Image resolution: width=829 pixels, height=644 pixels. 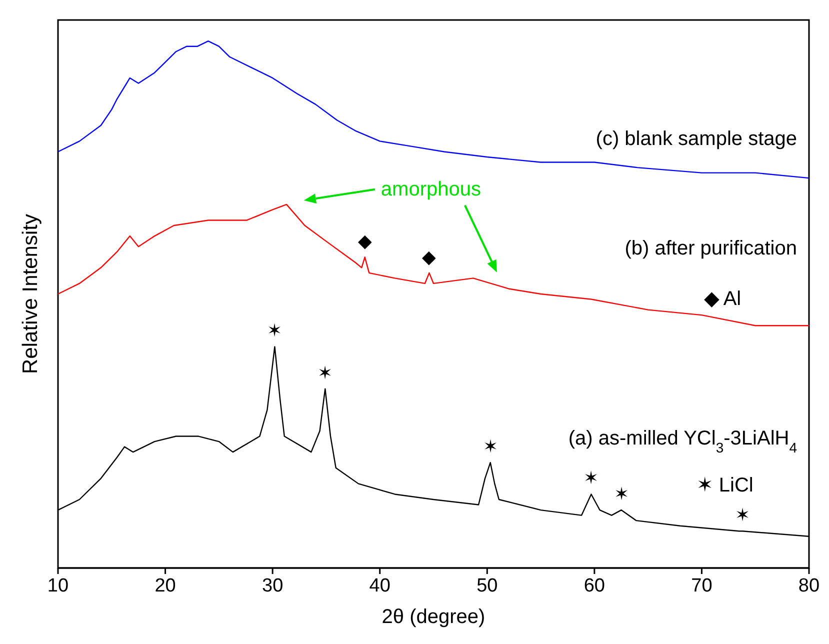 What do you see at coordinates (594, 585) in the screenshot?
I see `x-tick-label: 60` at bounding box center [594, 585].